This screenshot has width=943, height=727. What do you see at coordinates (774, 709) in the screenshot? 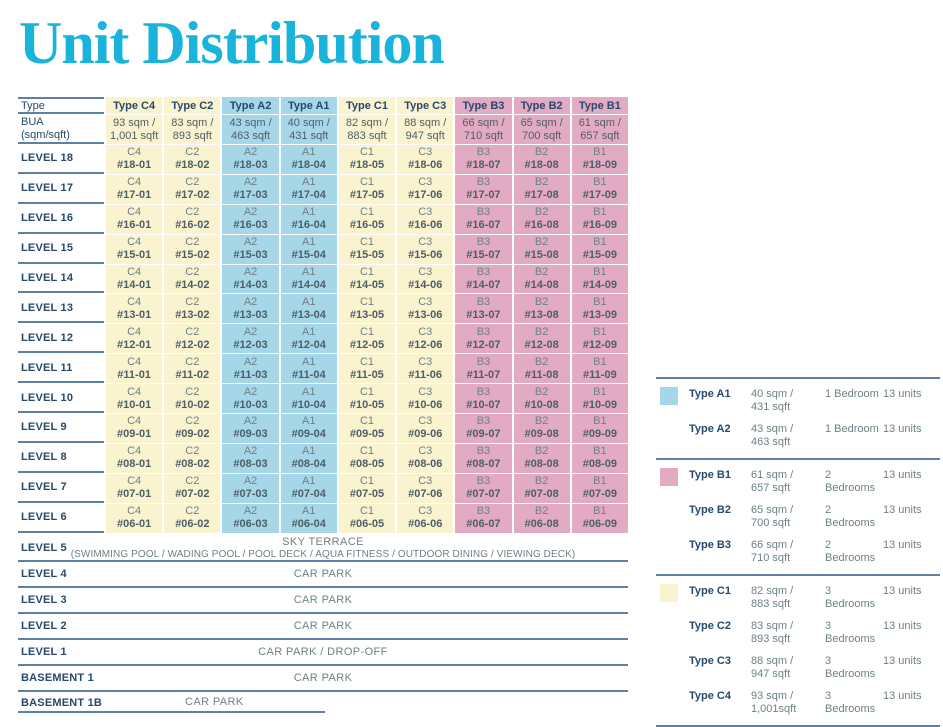
I see `legend-size-sqft: 1,001sqft` at bounding box center [774, 709].